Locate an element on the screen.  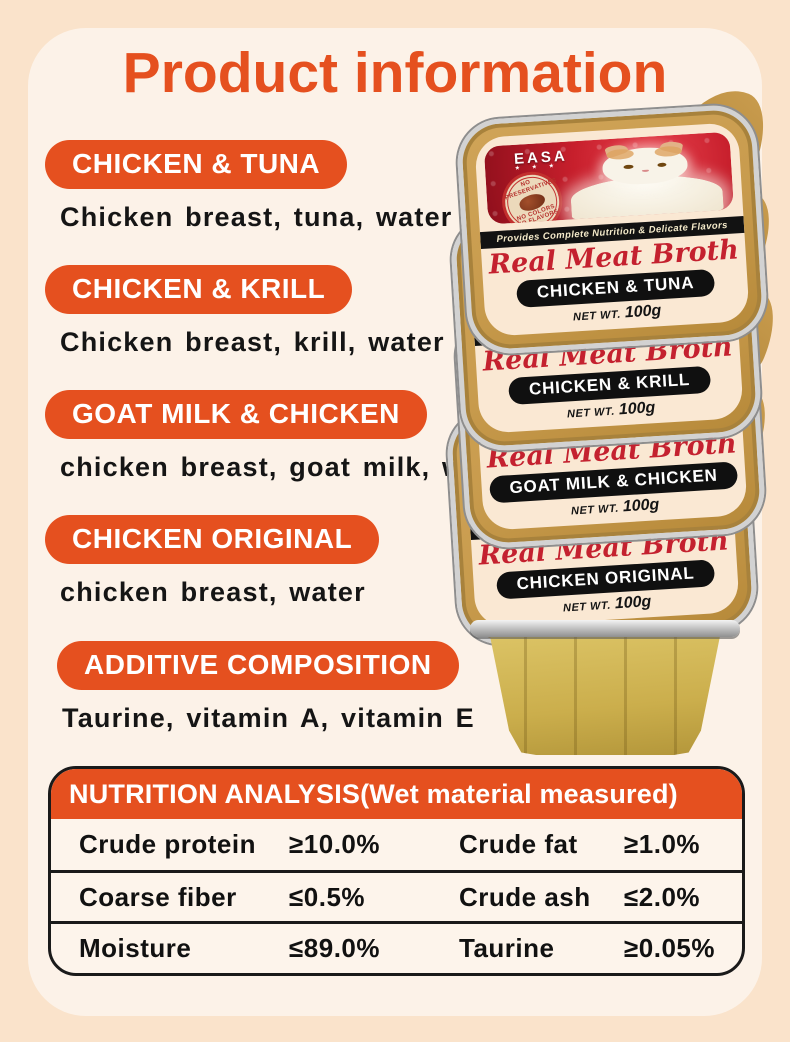
nutrient-value: ≥1.0% is located at coordinates (662, 844).